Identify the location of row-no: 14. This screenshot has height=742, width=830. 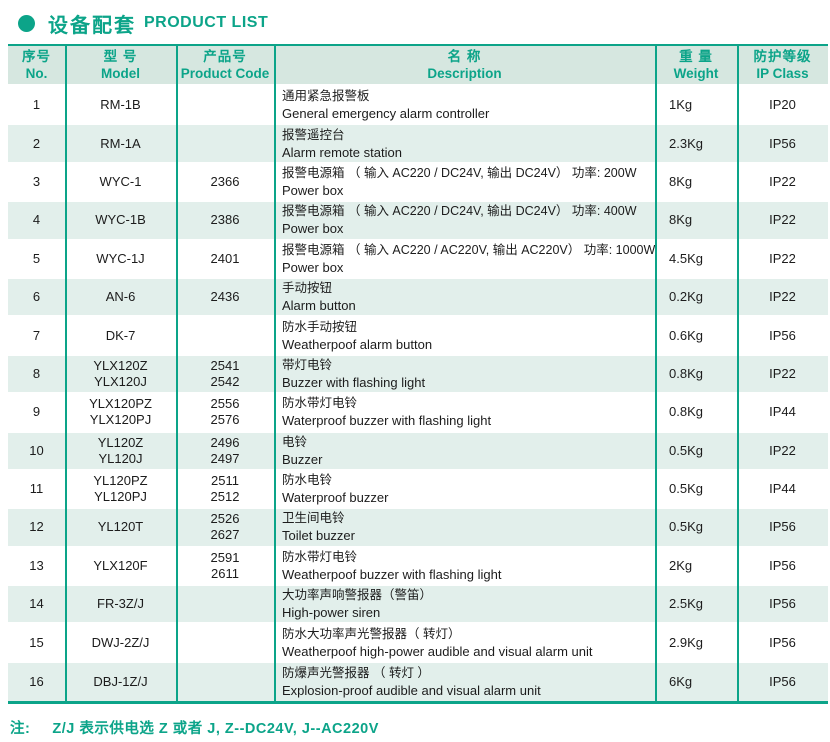
(36, 604).